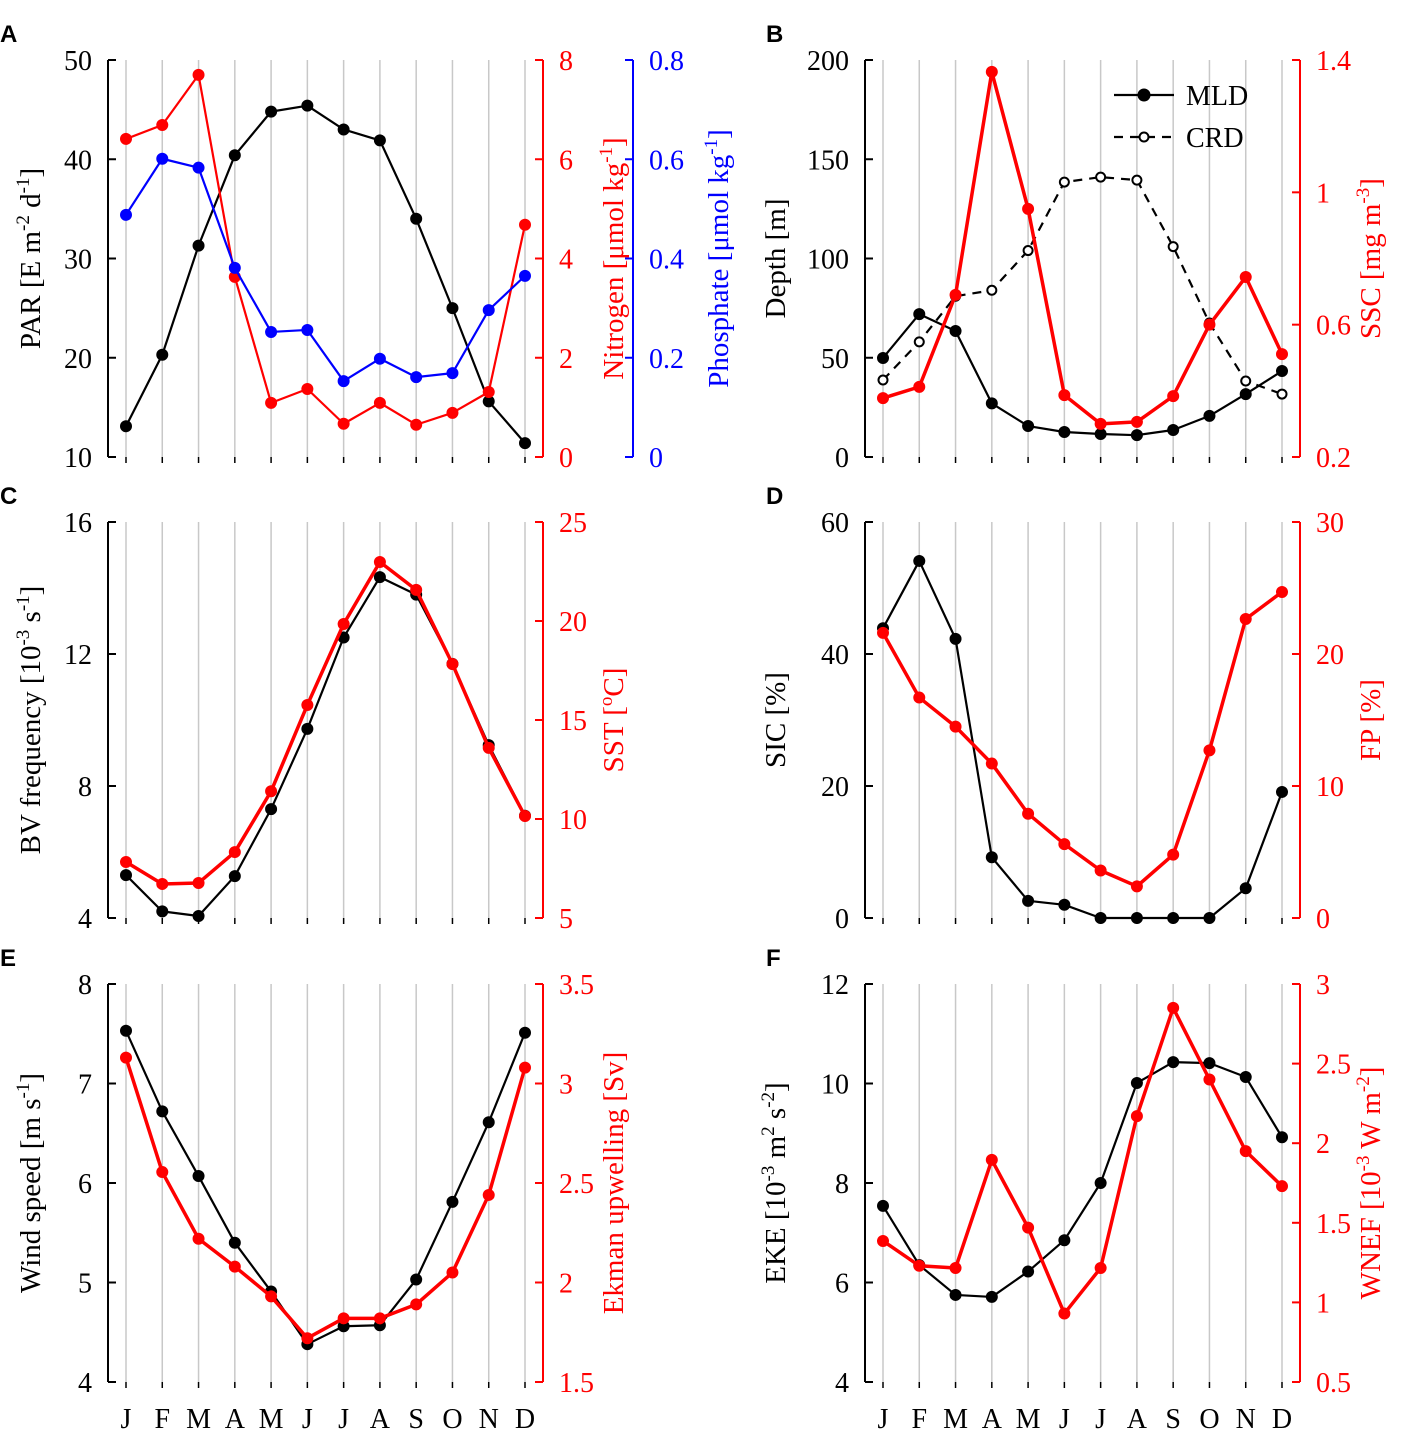 Image resolution: width=1421 pixels, height=1435 pixels. What do you see at coordinates (666, 61) in the screenshot?
I see `y-tick-label: 0.8` at bounding box center [666, 61].